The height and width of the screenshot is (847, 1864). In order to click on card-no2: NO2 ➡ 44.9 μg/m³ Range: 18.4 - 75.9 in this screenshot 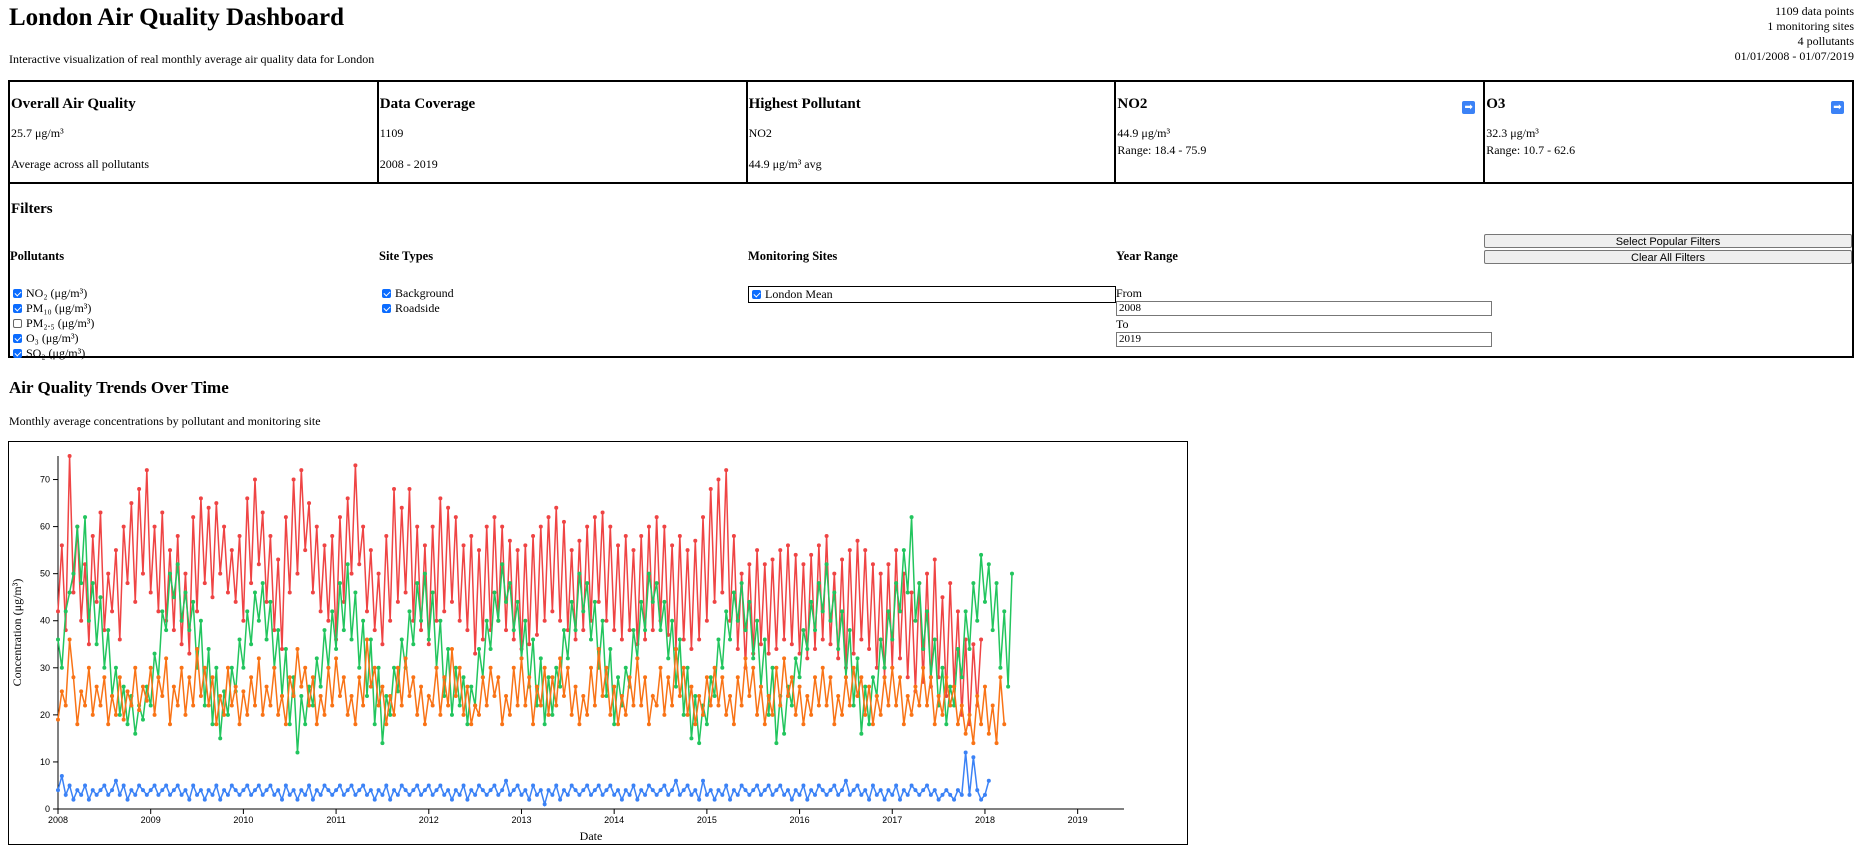, I will do `click(1301, 132)`.